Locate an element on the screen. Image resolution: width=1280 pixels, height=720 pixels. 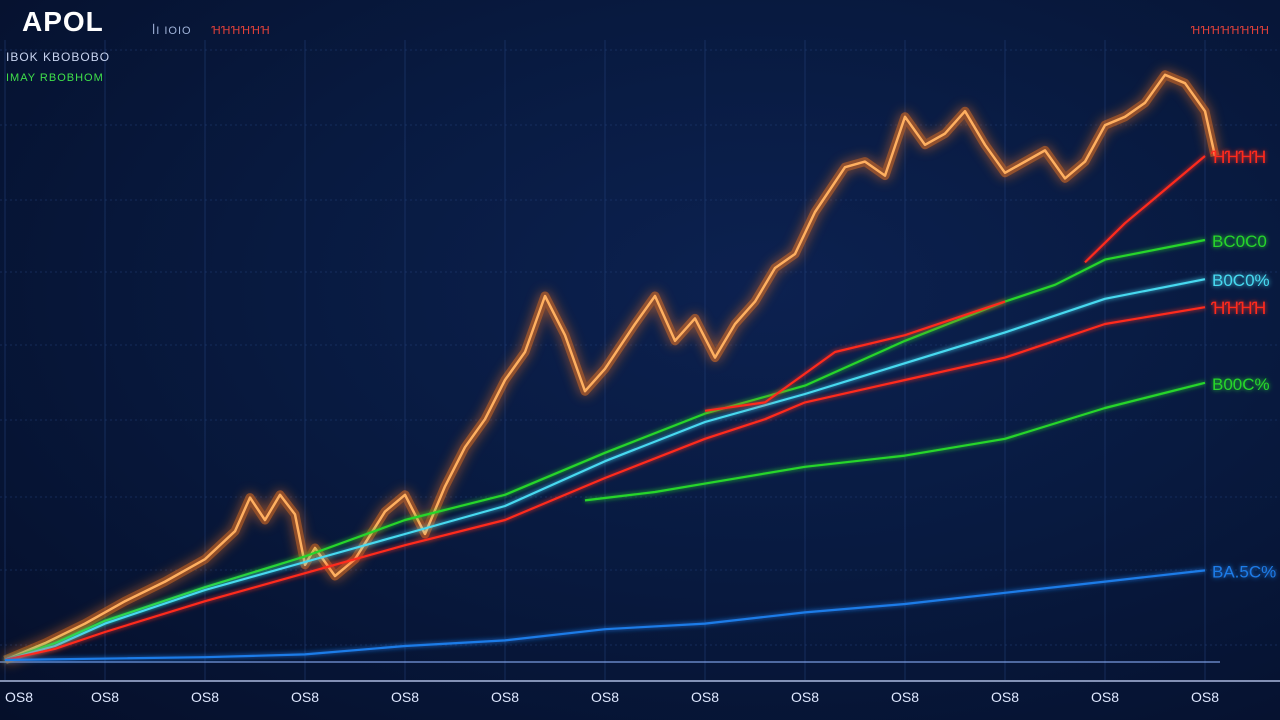
series-red-main-value-label: ꞪꞪꞪꞪ is located at coordinates (1238, 308).